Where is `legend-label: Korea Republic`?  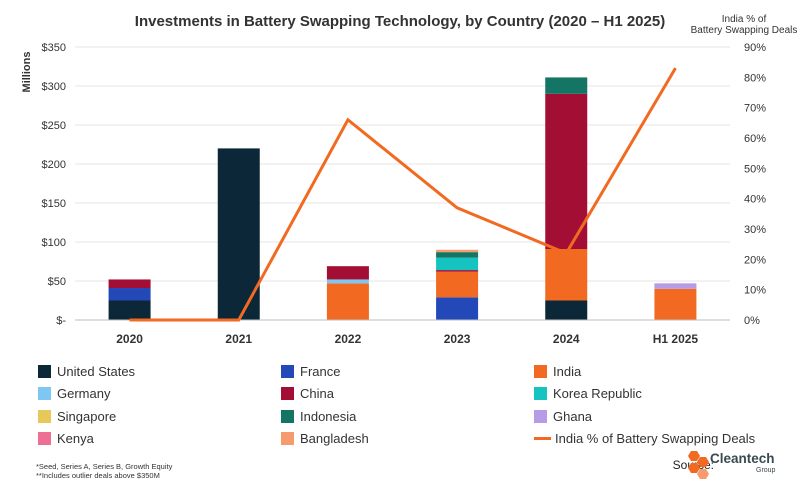 legend-label: Korea Republic is located at coordinates (597, 394).